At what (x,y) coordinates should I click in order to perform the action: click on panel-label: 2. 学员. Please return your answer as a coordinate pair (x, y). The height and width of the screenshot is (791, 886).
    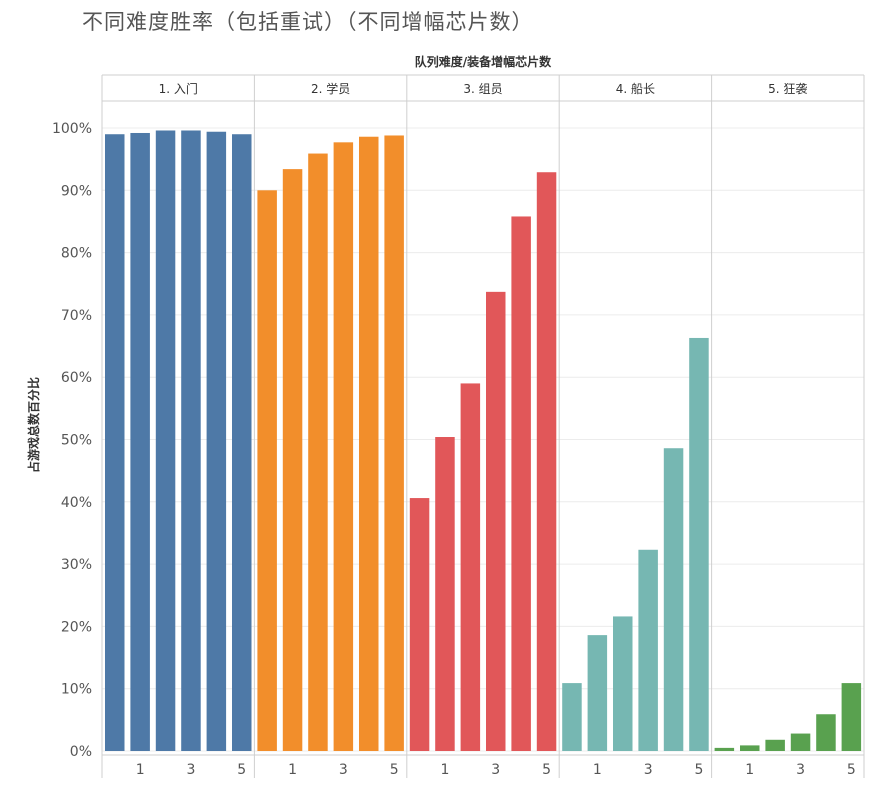
    Looking at the image, I should click on (330, 88).